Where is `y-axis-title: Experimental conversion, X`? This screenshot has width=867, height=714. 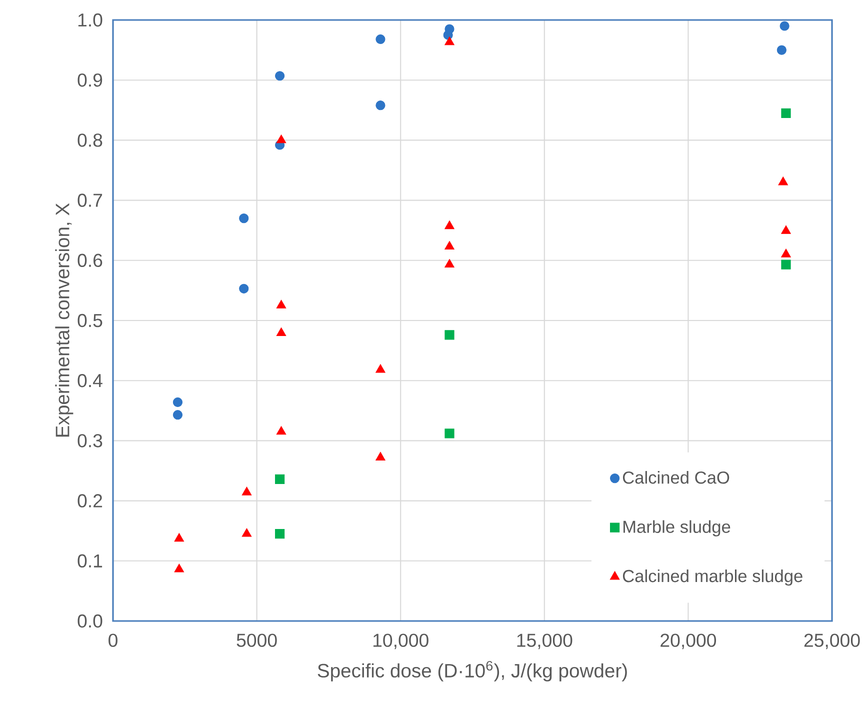 y-axis-title: Experimental conversion, X is located at coordinates (64, 320).